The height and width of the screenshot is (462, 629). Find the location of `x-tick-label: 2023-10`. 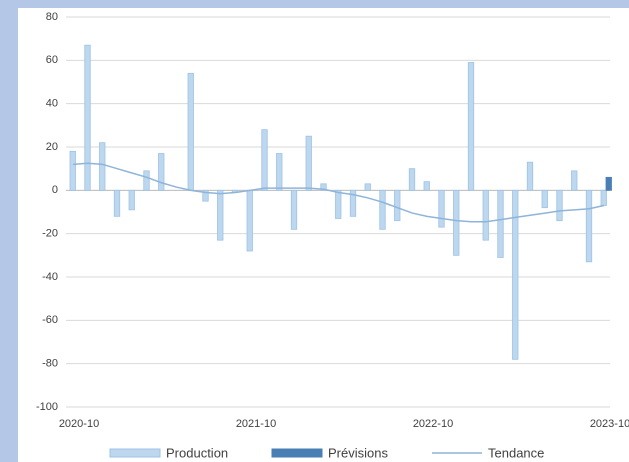

x-tick-label: 2023-10 is located at coordinates (609, 424).